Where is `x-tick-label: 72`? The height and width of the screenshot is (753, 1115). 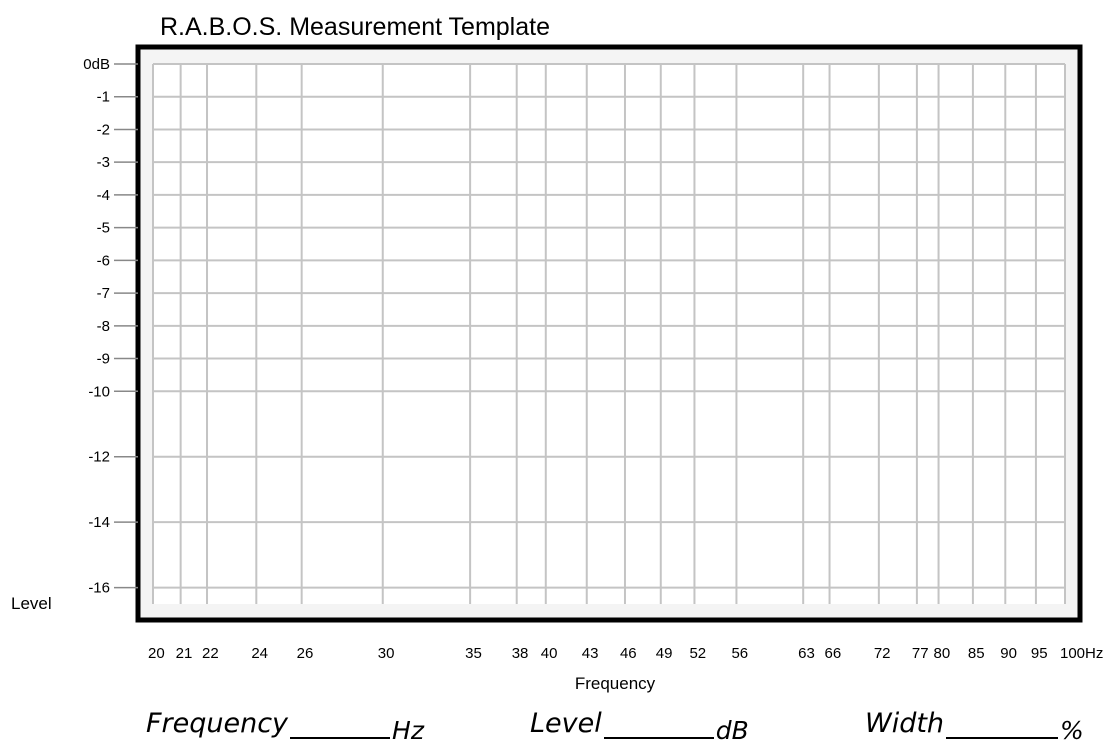 x-tick-label: 72 is located at coordinates (882, 653).